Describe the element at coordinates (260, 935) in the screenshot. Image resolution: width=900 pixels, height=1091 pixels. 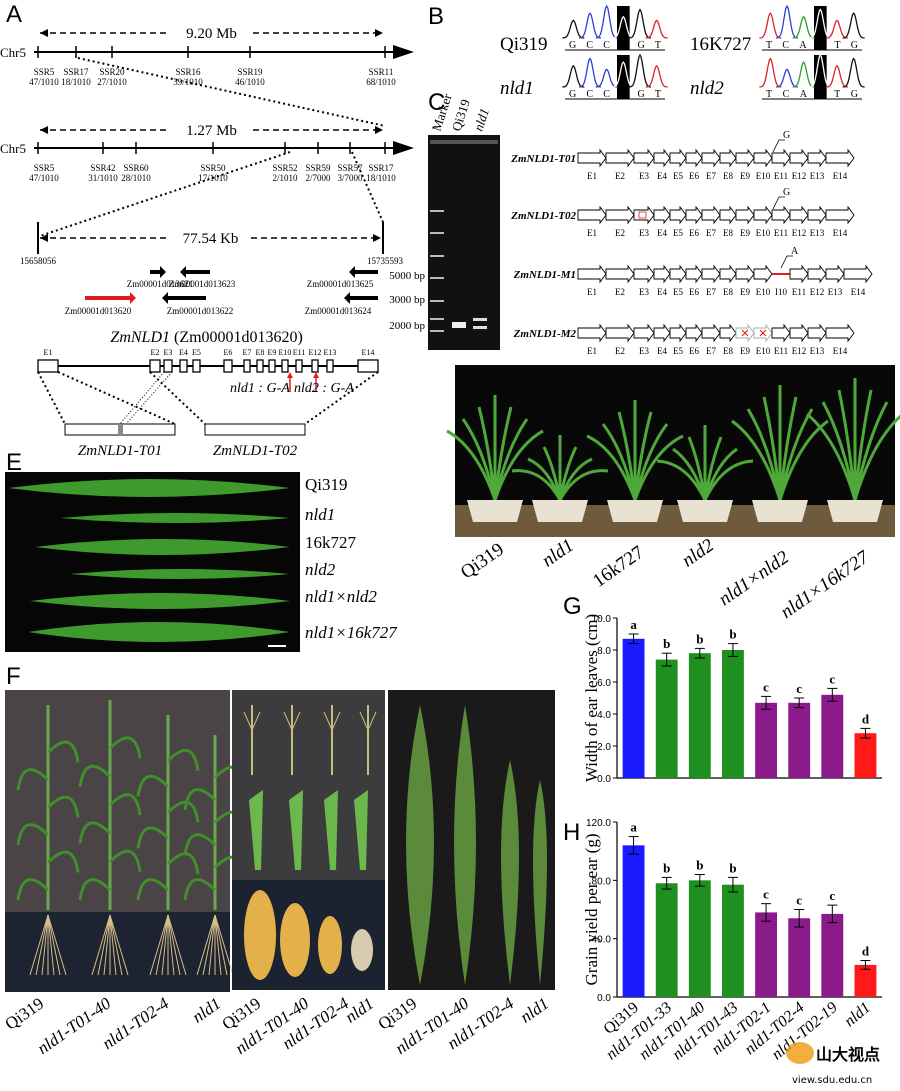
I see `ear` at that location.